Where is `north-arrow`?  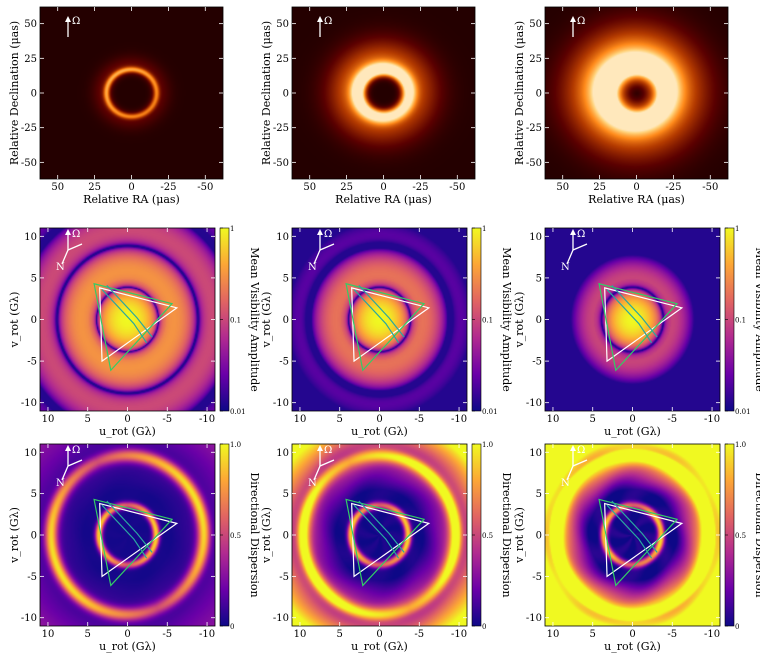
north-arrow is located at coordinates (317, 473).